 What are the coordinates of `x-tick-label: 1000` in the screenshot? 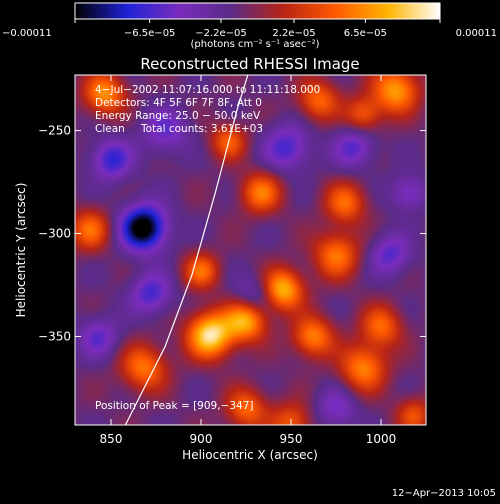 It's located at (381, 439).